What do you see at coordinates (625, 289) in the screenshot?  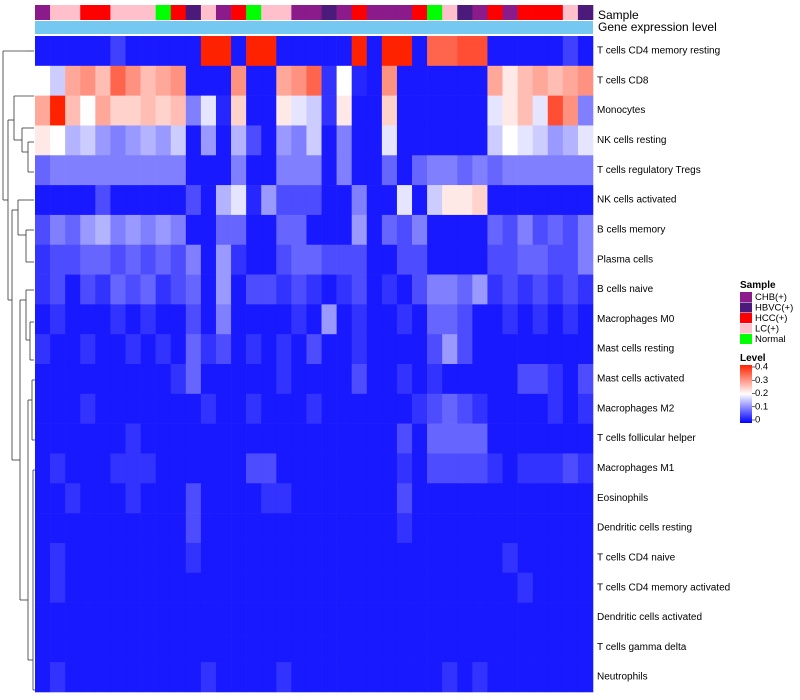 I see `row-label: B cells naive` at bounding box center [625, 289].